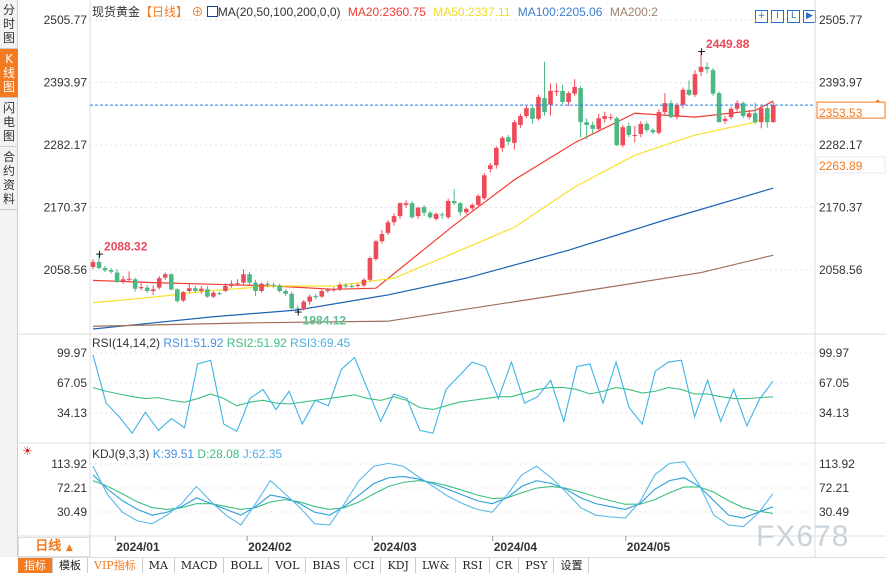 This screenshot has height=573, width=886. What do you see at coordinates (327, 565) in the screenshot?
I see `indicator-tab-bias: BIAS` at bounding box center [327, 565].